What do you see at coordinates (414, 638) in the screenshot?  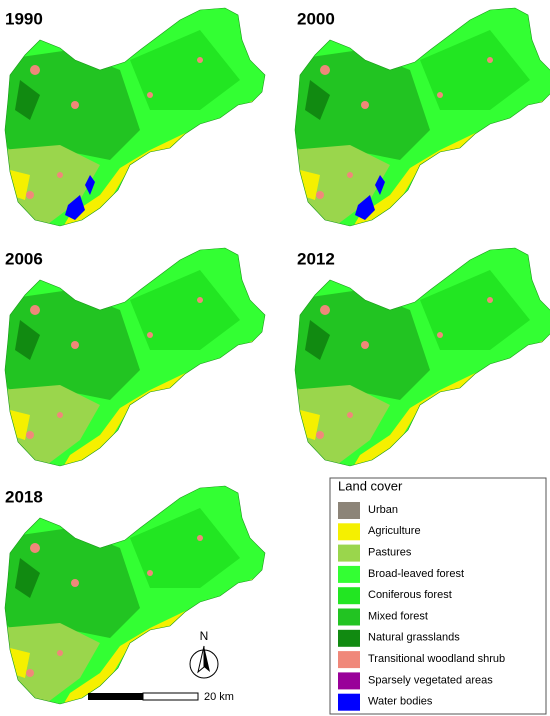 I see `legend-label: Natural grasslands` at bounding box center [414, 638].